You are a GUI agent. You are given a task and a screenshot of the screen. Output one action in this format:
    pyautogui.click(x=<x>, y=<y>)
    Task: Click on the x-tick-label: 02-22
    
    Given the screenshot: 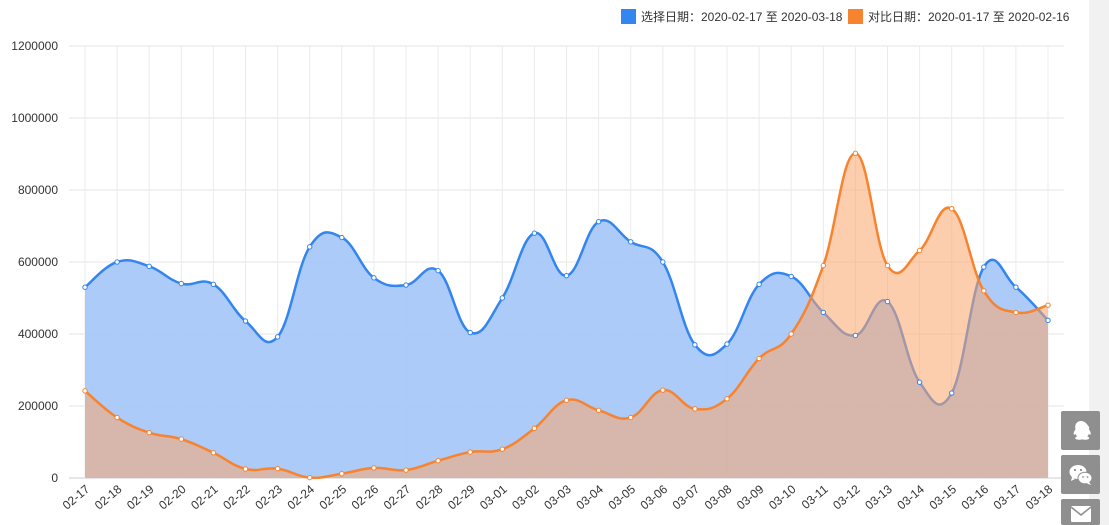 What is the action you would take?
    pyautogui.click(x=236, y=497)
    